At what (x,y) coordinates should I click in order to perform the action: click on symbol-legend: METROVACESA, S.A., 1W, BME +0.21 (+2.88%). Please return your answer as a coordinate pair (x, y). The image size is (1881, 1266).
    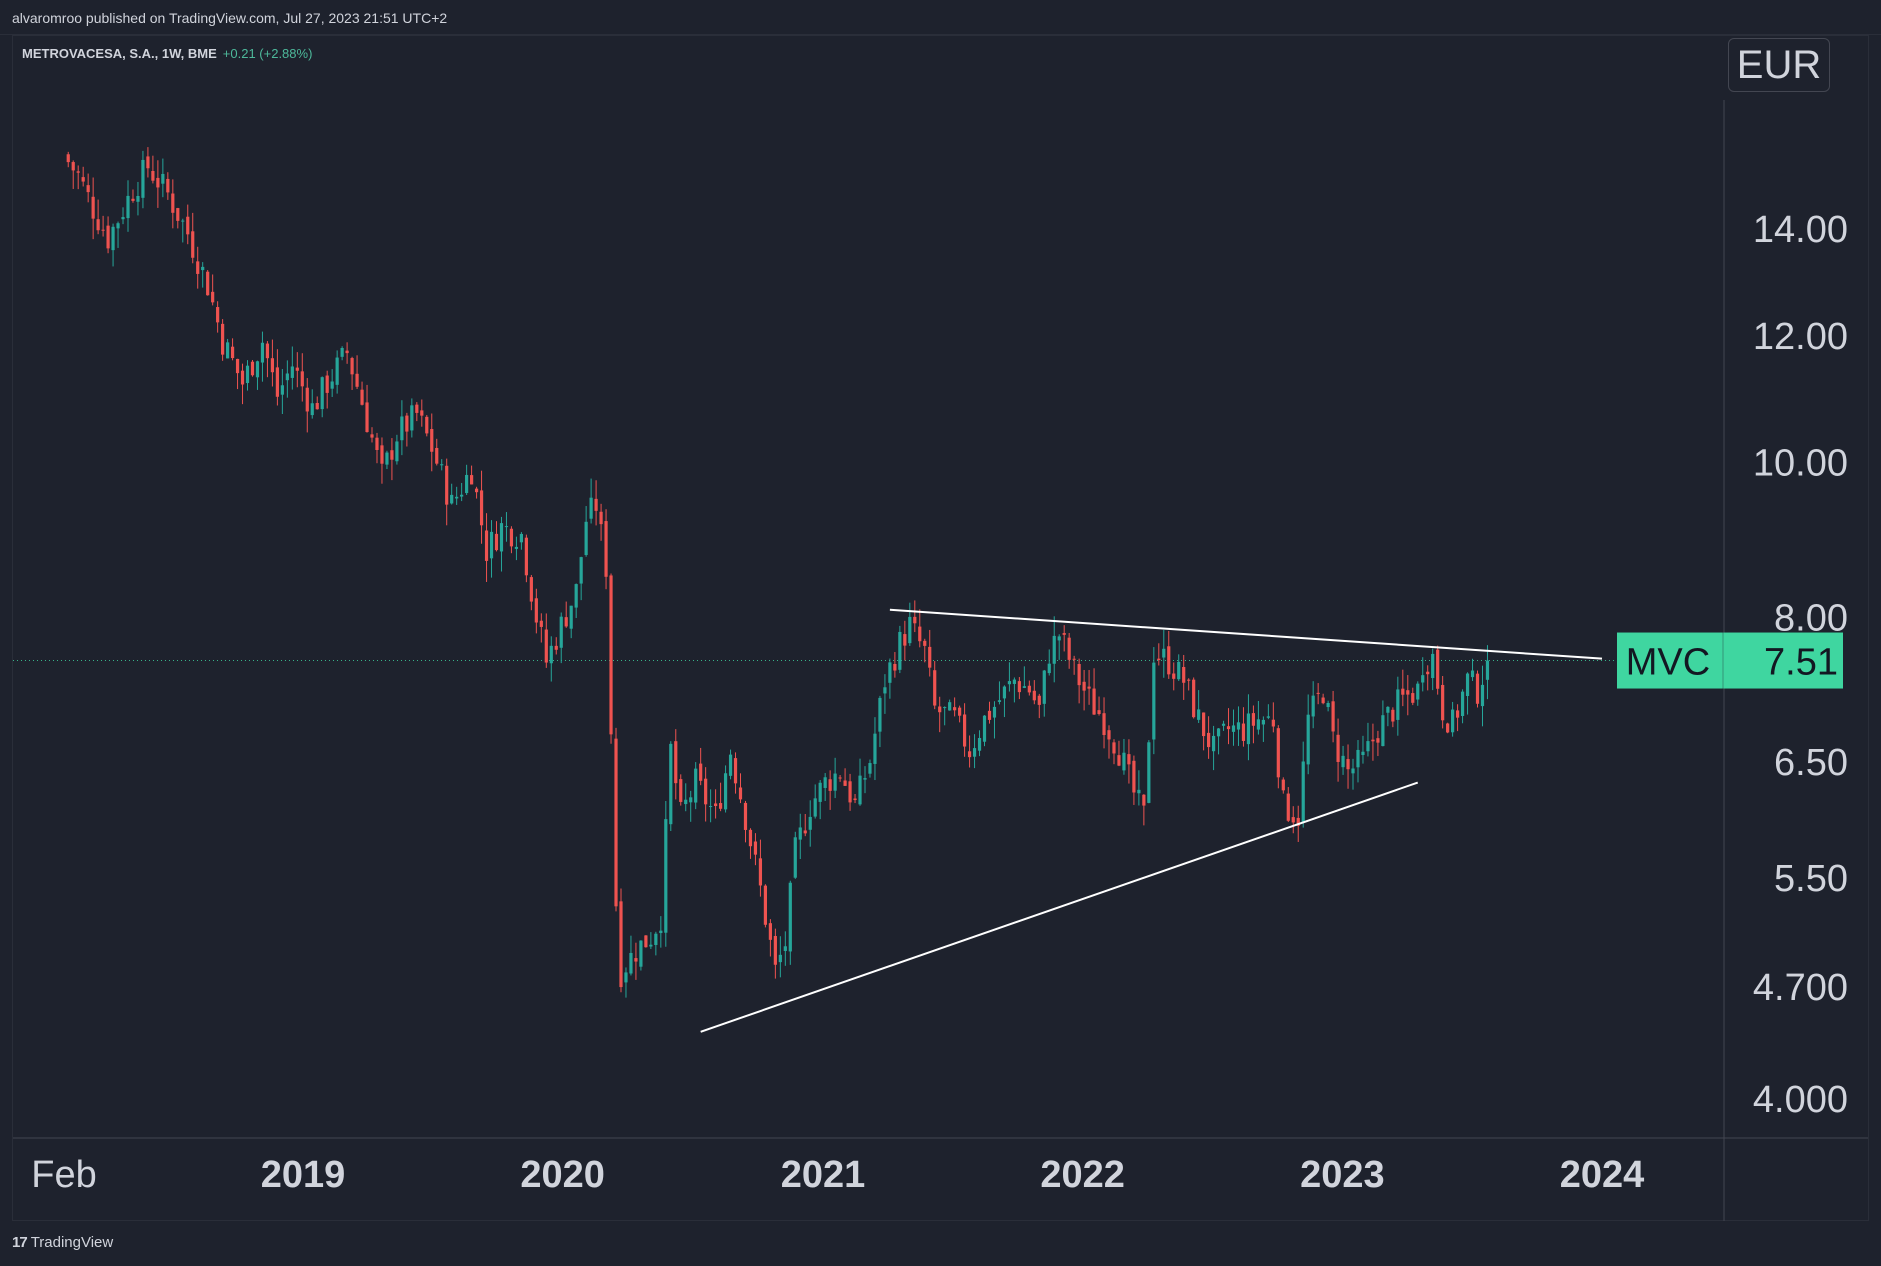
    Looking at the image, I should click on (167, 53).